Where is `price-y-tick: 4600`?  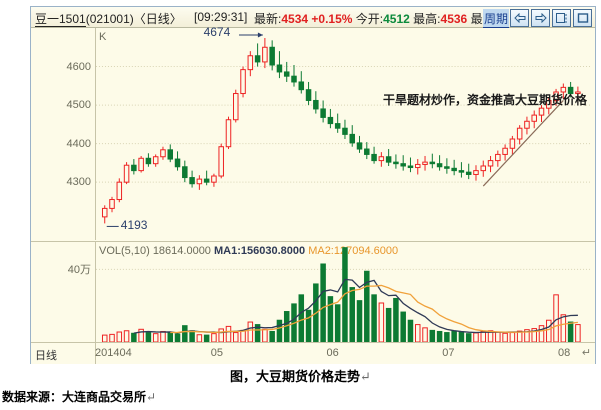 price-y-tick: 4600 is located at coordinates (78, 66).